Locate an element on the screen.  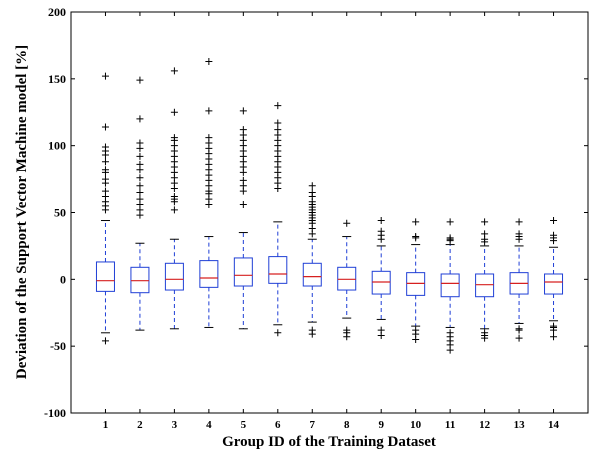
x-tick-label: 2 is located at coordinates (140, 425).